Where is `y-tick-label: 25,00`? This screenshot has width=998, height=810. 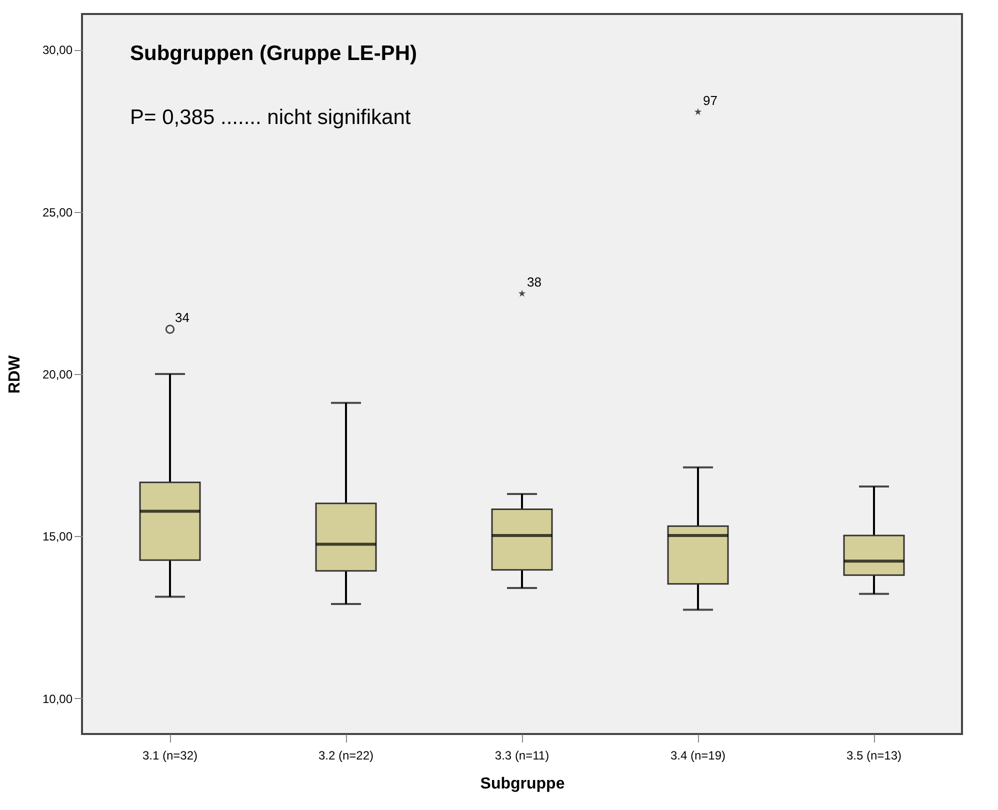
y-tick-label: 25,00 is located at coordinates (57, 212).